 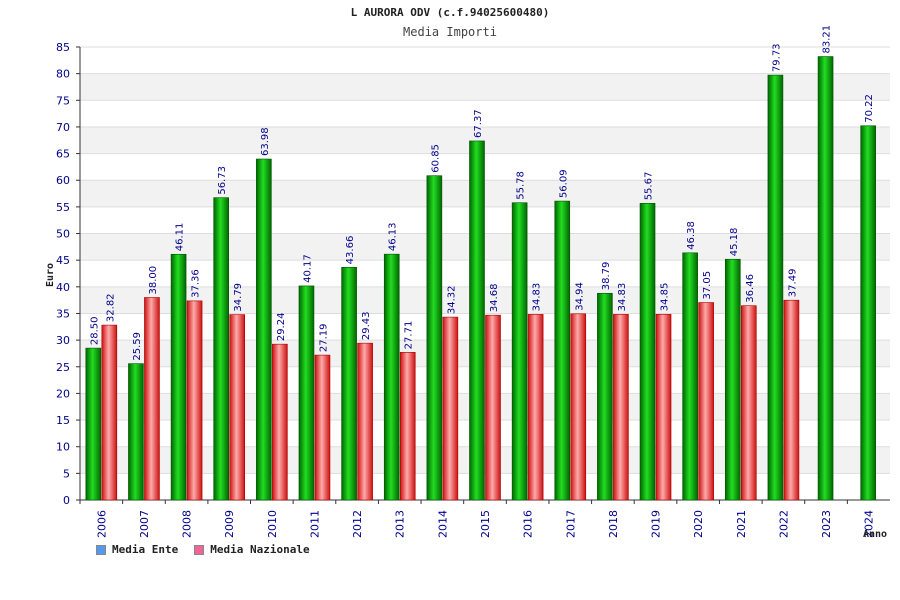 What do you see at coordinates (451, 299) in the screenshot?
I see `data-label-media-nazionale: 34.32` at bounding box center [451, 299].